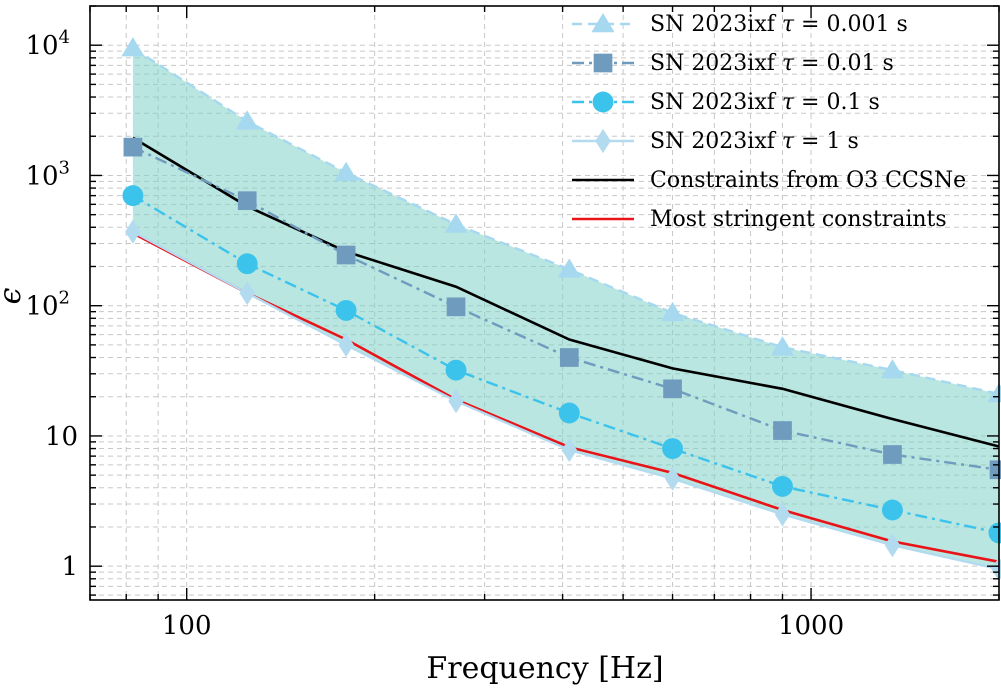 This screenshot has height=693, width=1001. Describe the element at coordinates (14, 295) in the screenshot. I see `y-axis-label: ϵ` at that location.